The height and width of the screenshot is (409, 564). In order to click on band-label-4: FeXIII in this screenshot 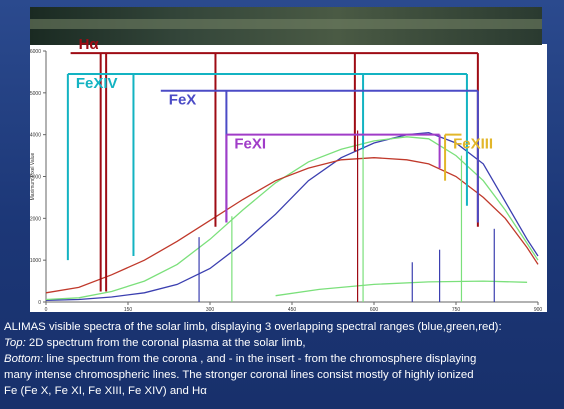, I will do `click(473, 144)`.